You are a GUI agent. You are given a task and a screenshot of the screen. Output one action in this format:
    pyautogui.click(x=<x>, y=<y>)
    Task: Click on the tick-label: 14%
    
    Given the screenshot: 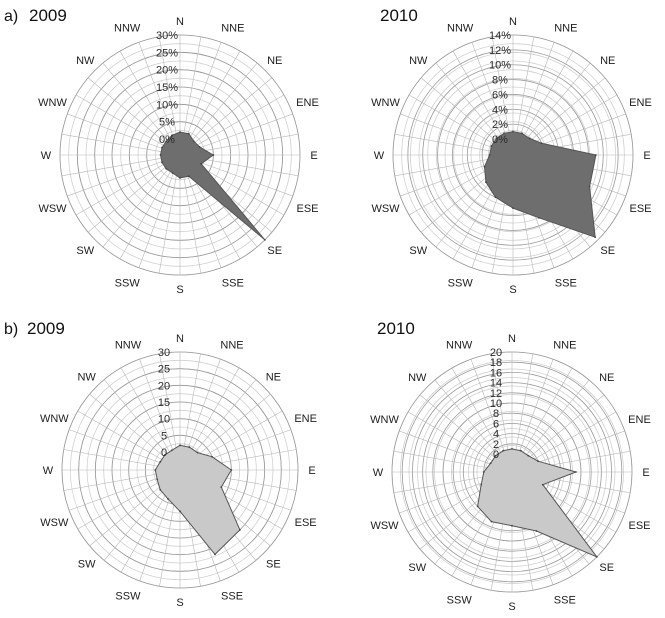 What is the action you would take?
    pyautogui.click(x=500, y=36)
    